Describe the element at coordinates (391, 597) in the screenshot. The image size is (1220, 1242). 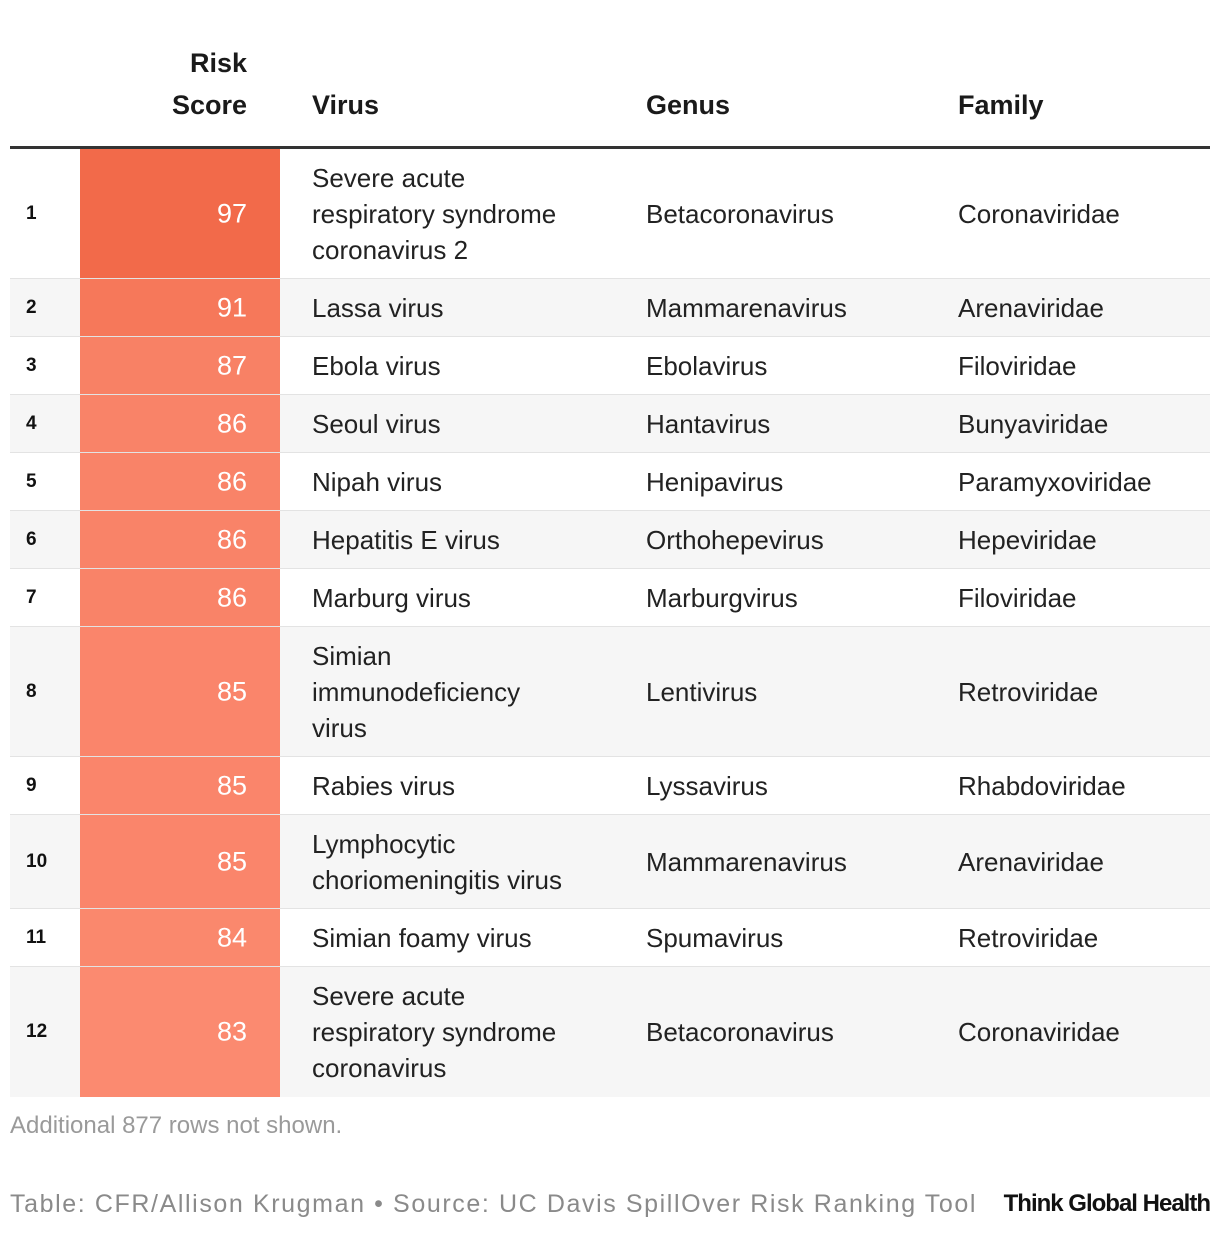
I see `virus-name-line: Marburg virus` at that location.